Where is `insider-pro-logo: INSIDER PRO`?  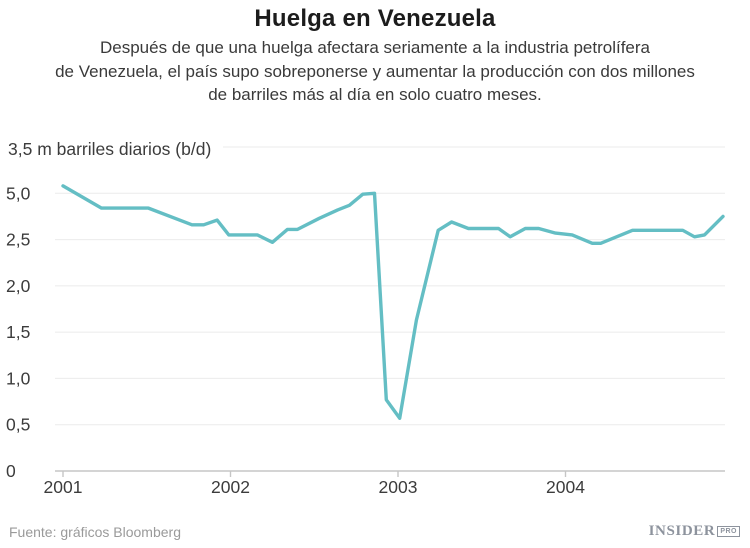
insider-pro-logo: INSIDER PRO is located at coordinates (694, 531).